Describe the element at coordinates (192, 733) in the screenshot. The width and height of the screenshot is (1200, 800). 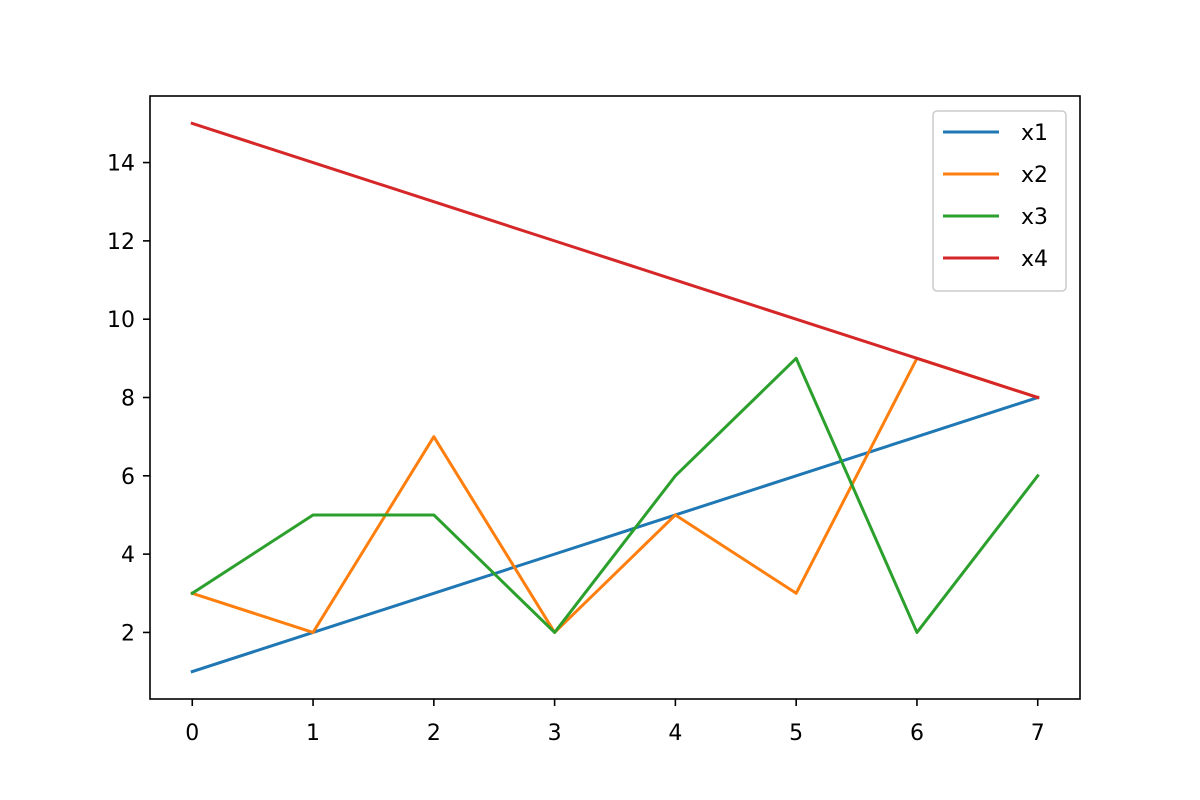
I see `x-tick-label: 0` at that location.